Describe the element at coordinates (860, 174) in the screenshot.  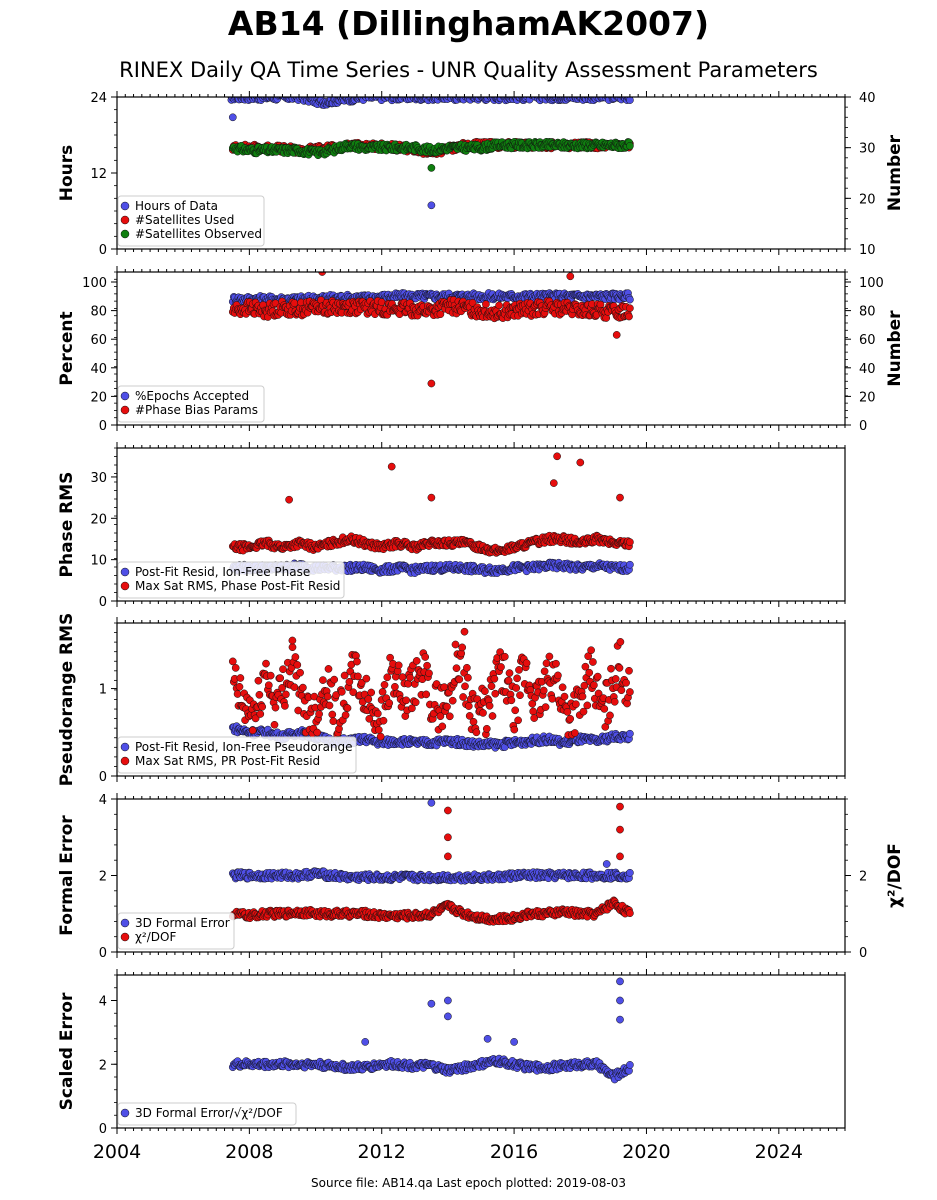
I see `y-ticks-right: 10 20 30 40` at that location.